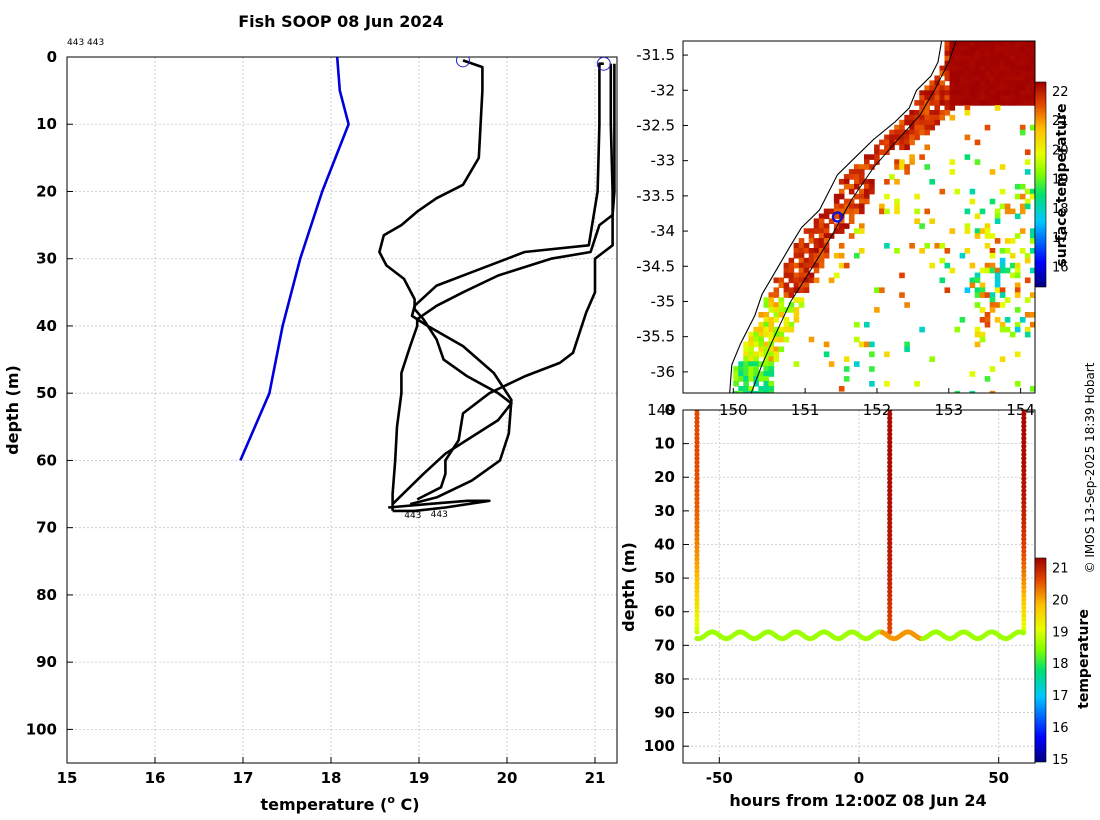  What do you see at coordinates (663, 301) in the screenshot?
I see `lat-tick-label: -35` at bounding box center [663, 301].